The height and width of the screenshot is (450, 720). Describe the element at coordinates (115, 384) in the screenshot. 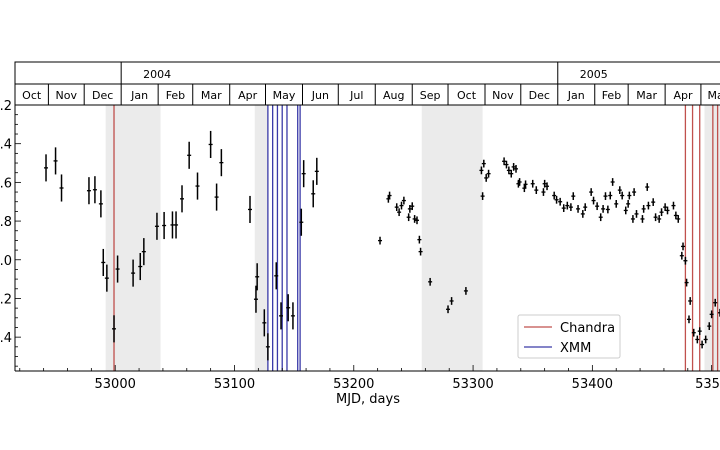

I see `x-tick-label: 53000` at that location.